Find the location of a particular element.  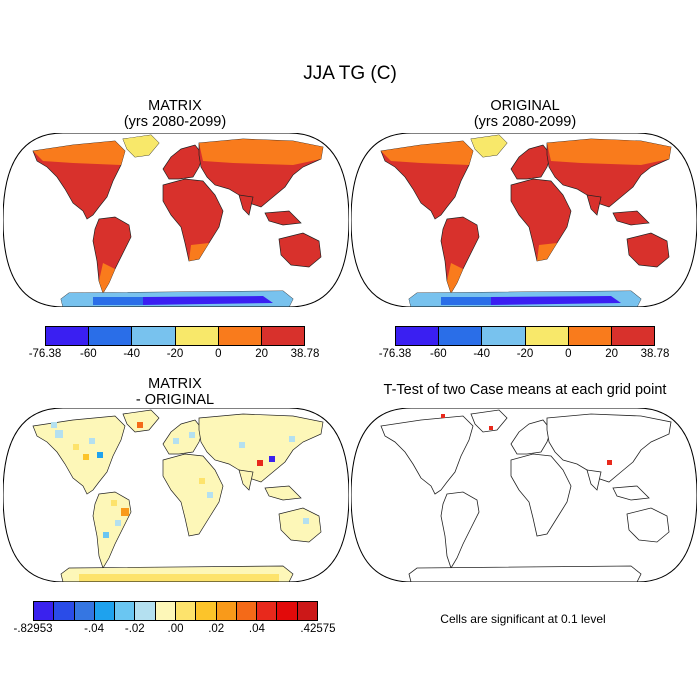

colorbar-label: -.82953 is located at coordinates (32, 629).